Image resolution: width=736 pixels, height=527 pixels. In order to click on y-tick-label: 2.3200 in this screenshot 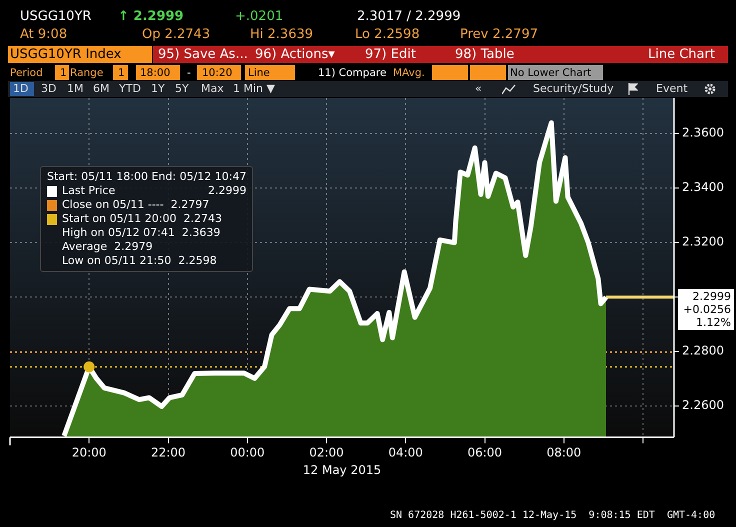, I will do `click(703, 241)`.